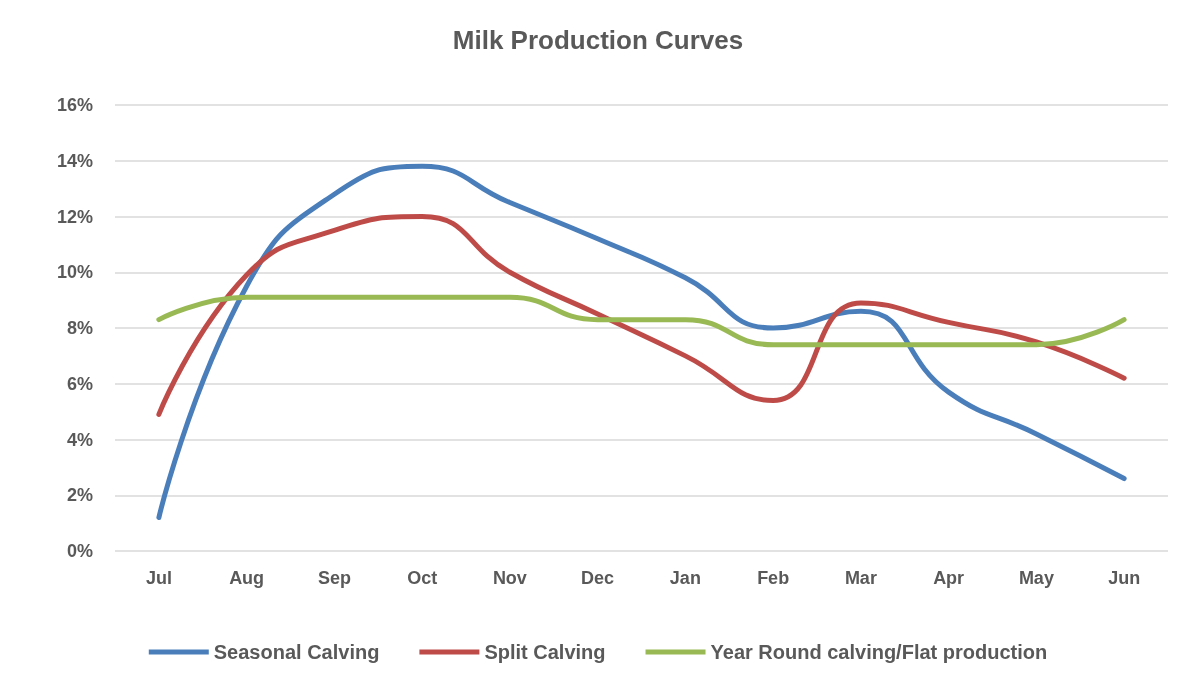  What do you see at coordinates (879, 652) in the screenshot?
I see `legend-label: Year Round calving/Flat production` at bounding box center [879, 652].